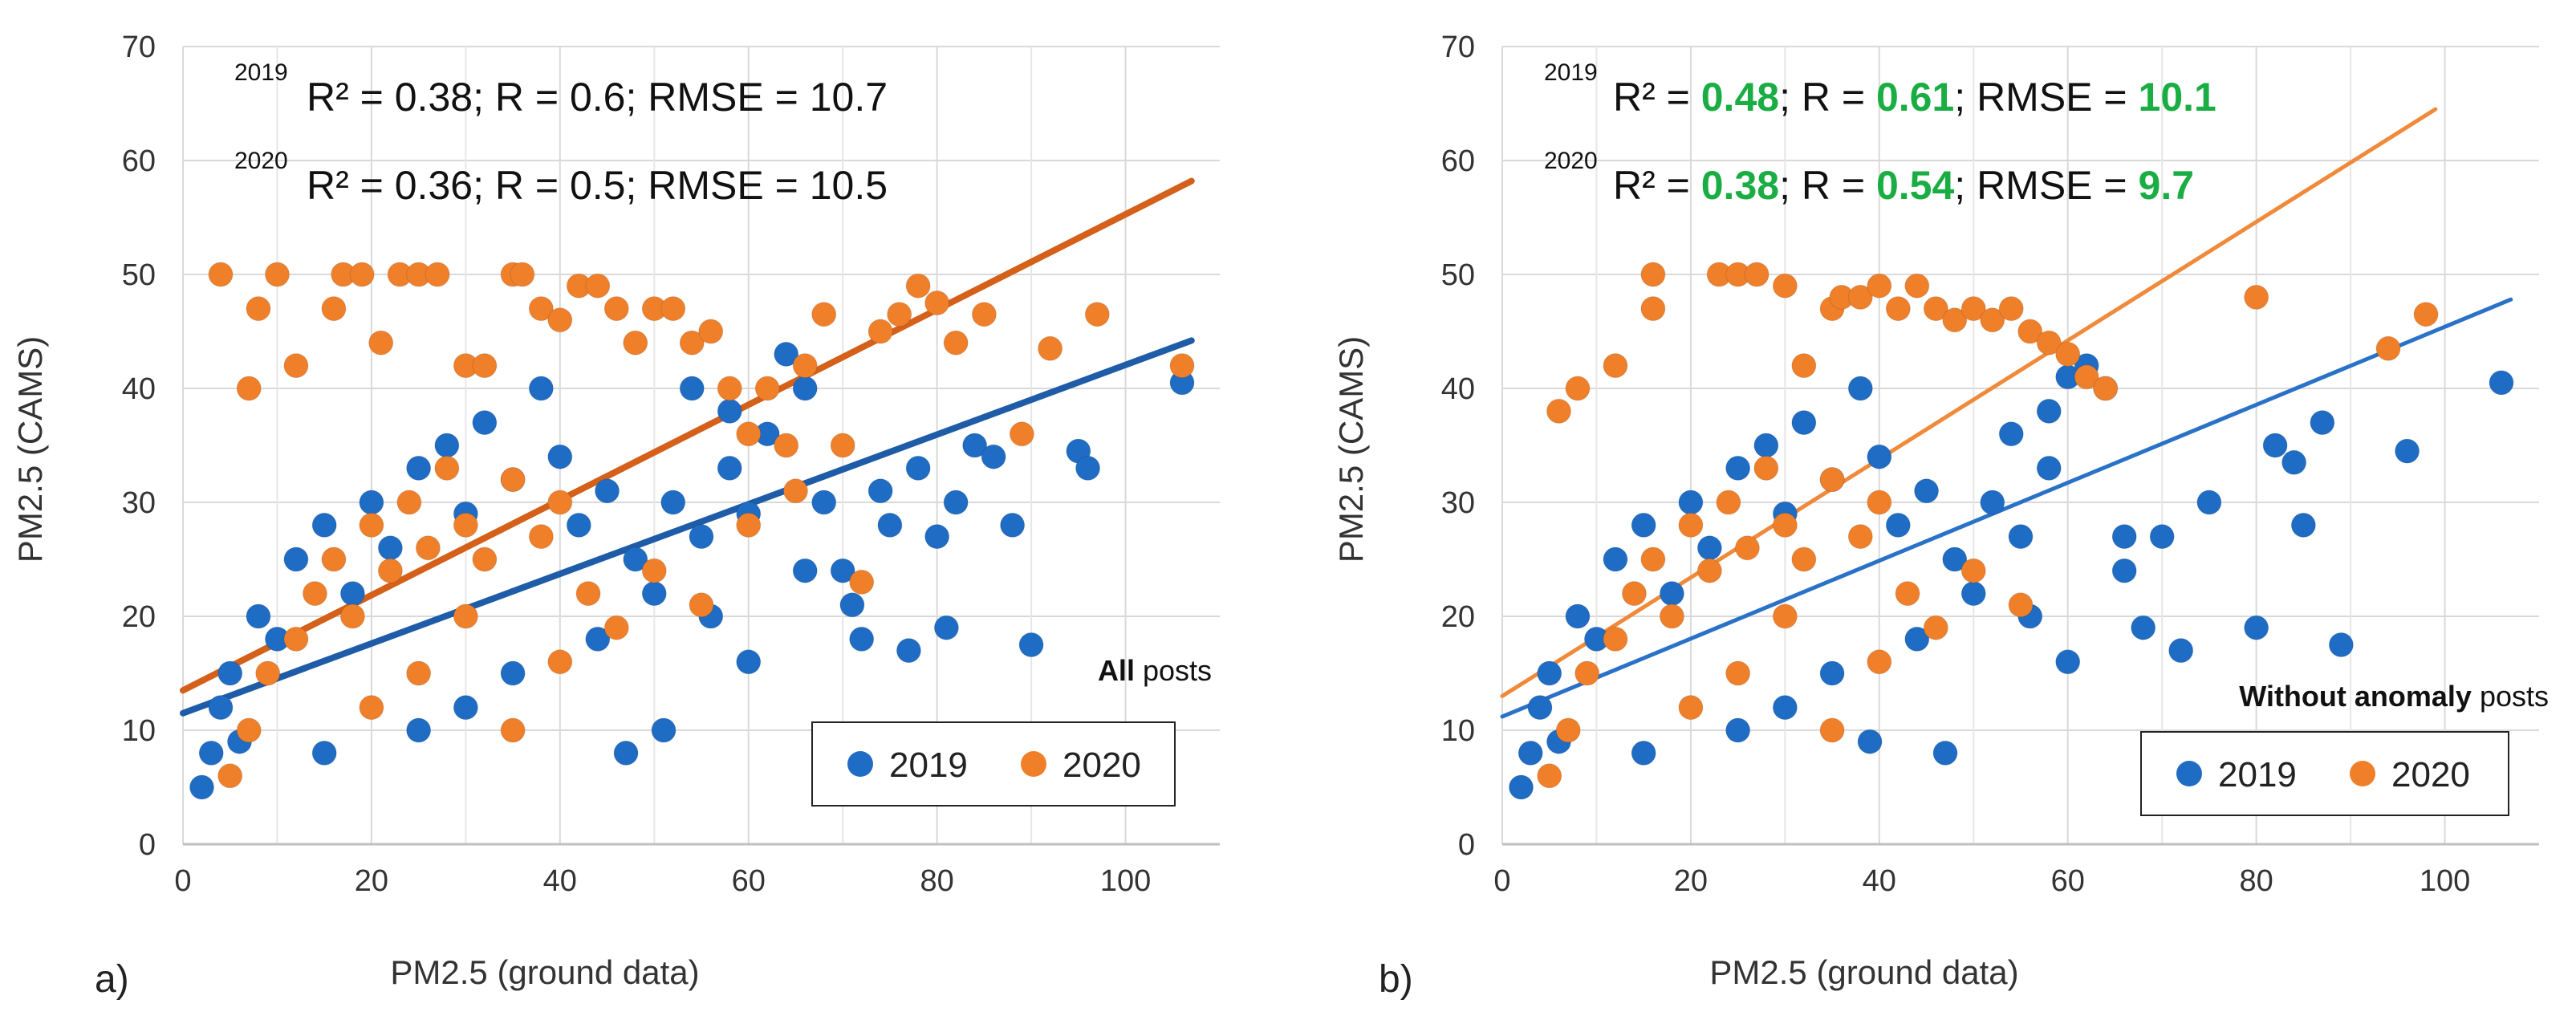 This screenshot has width=2576, height=1032. I want to click on highlight-value: 0.48, so click(1740, 97).